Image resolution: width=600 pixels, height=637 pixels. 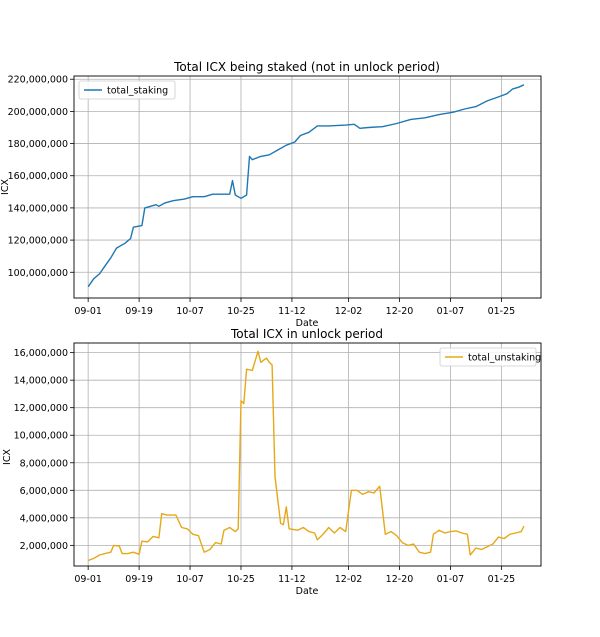 I want to click on staking-legend: total_staking, so click(x=127, y=90).